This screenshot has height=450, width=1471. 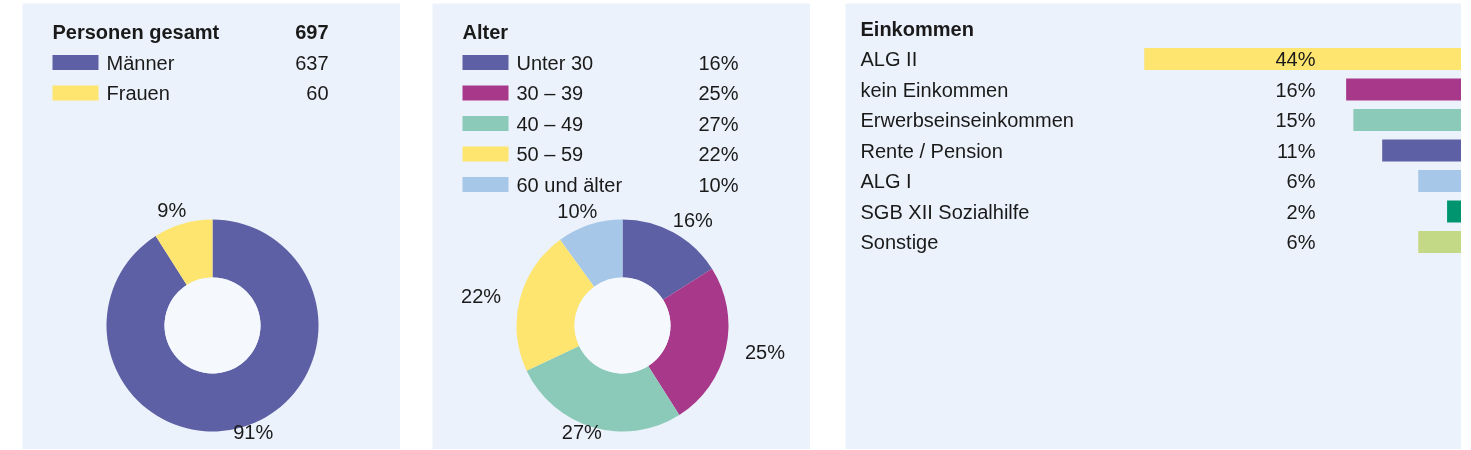 I want to click on data-label: 11%, so click(x=1296, y=150).